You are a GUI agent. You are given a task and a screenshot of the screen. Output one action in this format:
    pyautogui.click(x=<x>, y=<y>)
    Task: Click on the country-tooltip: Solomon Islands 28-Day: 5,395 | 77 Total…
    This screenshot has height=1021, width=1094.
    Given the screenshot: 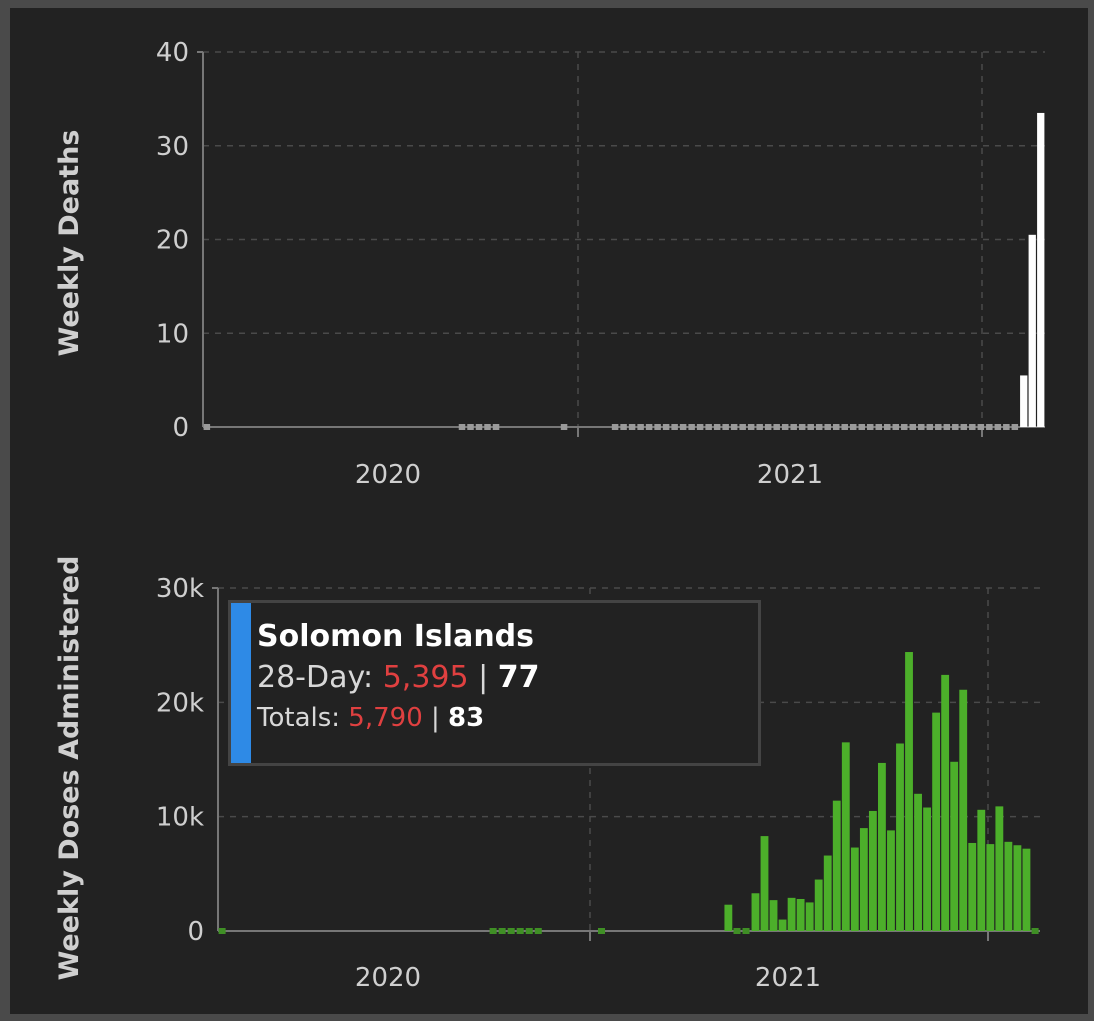 What is the action you would take?
    pyautogui.click(x=494, y=683)
    